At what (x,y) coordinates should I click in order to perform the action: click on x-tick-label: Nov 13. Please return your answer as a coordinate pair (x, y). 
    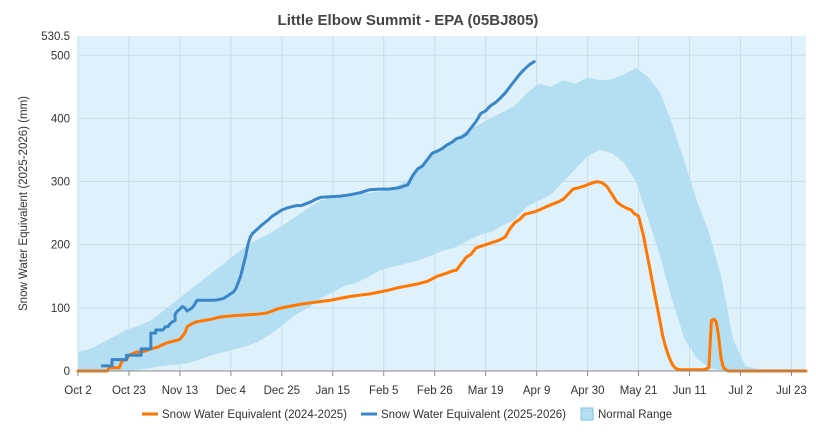
    Looking at the image, I should click on (180, 391).